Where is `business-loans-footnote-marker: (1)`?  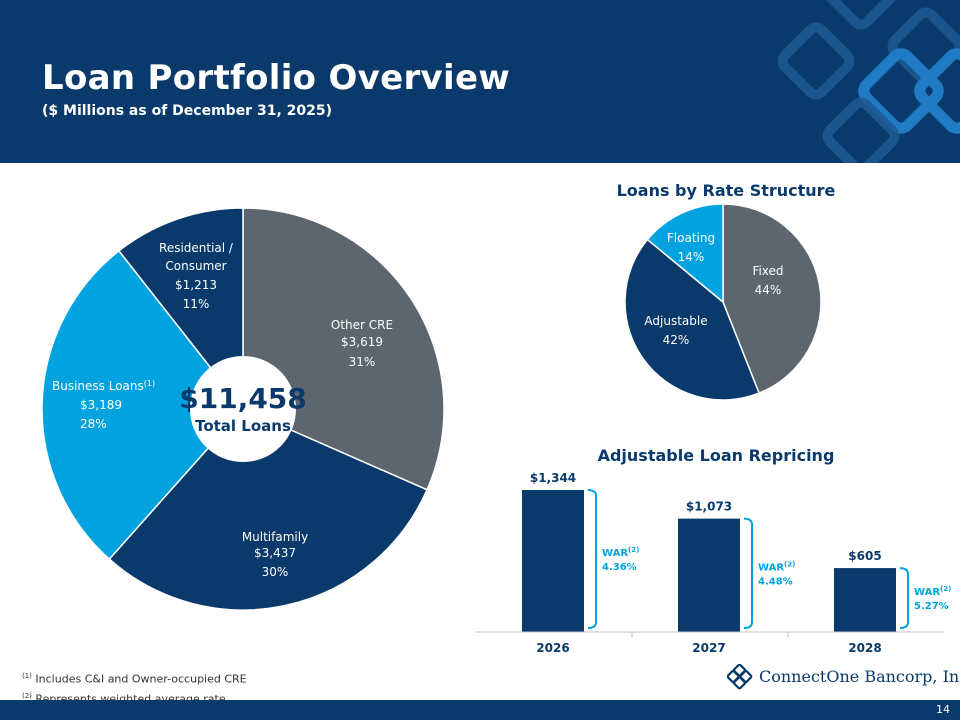
business-loans-footnote-marker: (1) is located at coordinates (149, 383).